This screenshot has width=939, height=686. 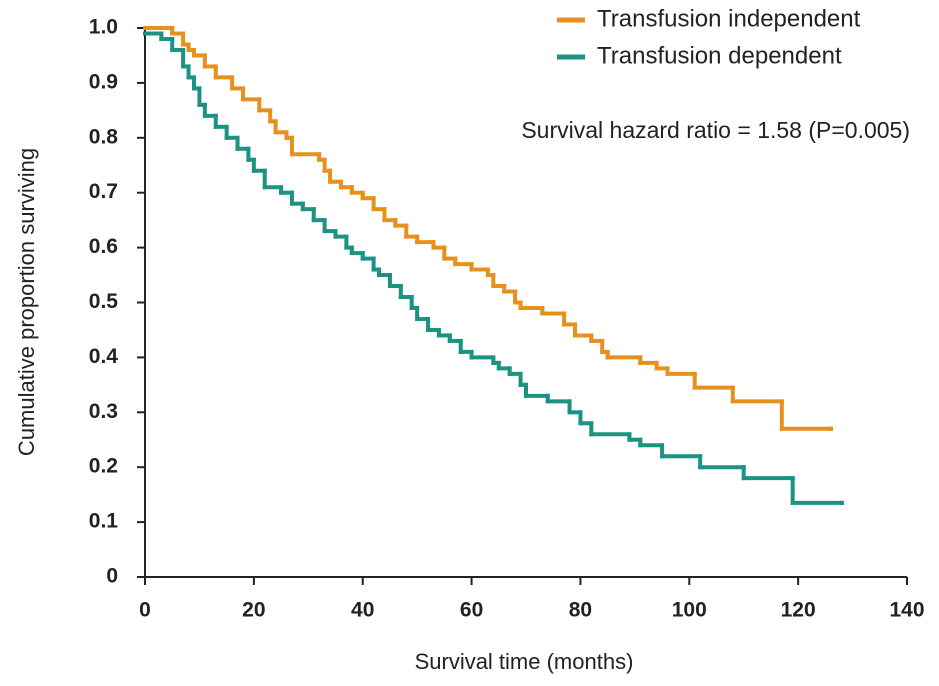 What do you see at coordinates (719, 55) in the screenshot?
I see `legend-label: Transfusion dependent` at bounding box center [719, 55].